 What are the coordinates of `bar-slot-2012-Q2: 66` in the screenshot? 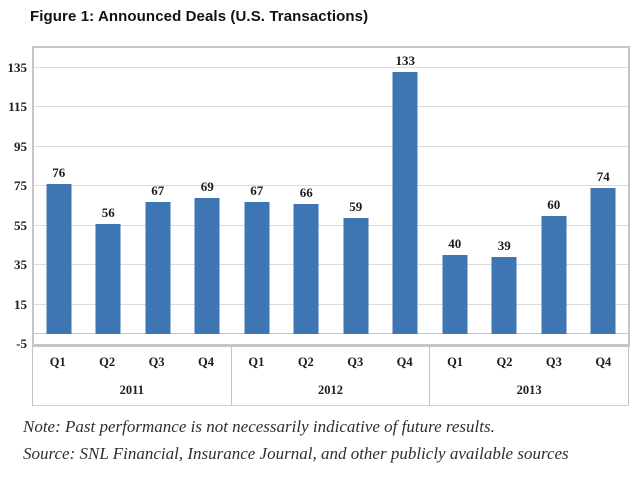 It's located at (307, 196).